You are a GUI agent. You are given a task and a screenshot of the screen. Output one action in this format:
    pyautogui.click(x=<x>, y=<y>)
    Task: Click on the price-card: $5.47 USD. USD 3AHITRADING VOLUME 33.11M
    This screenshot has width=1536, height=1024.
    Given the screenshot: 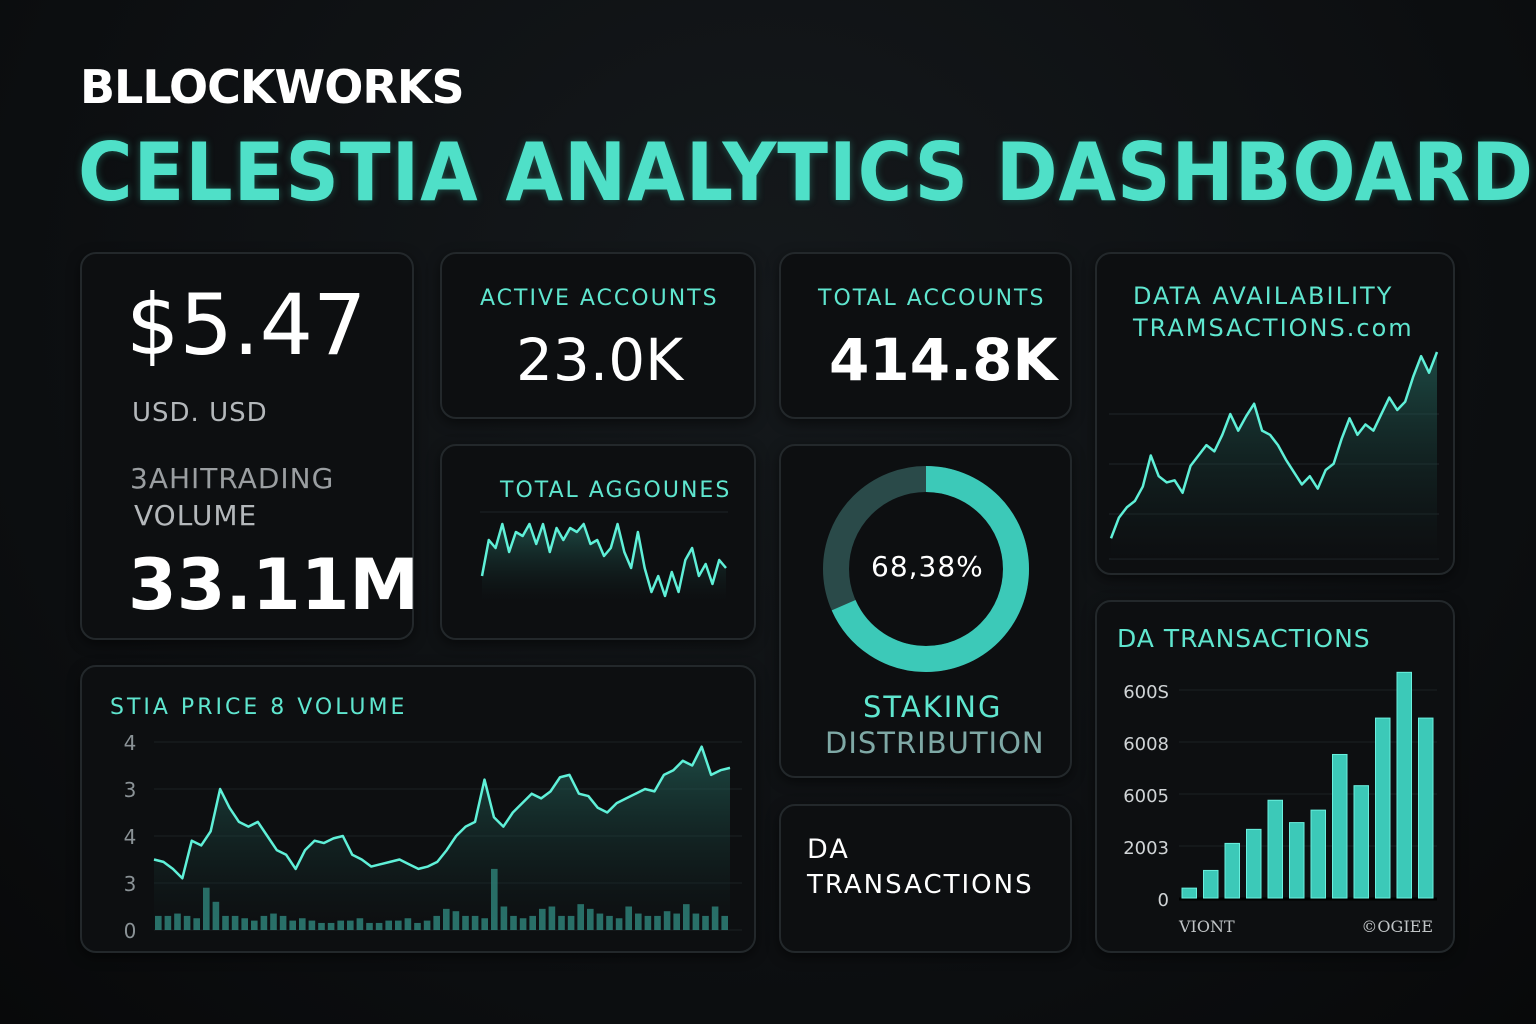 What is the action you would take?
    pyautogui.click(x=249, y=446)
    